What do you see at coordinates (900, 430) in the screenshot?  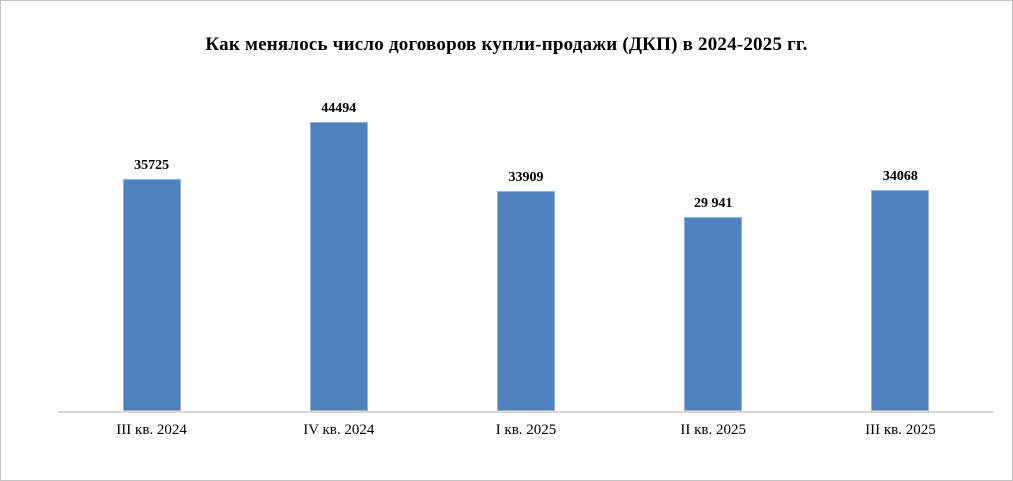 I see `x-axis-label: III кв. 2025` at bounding box center [900, 430].